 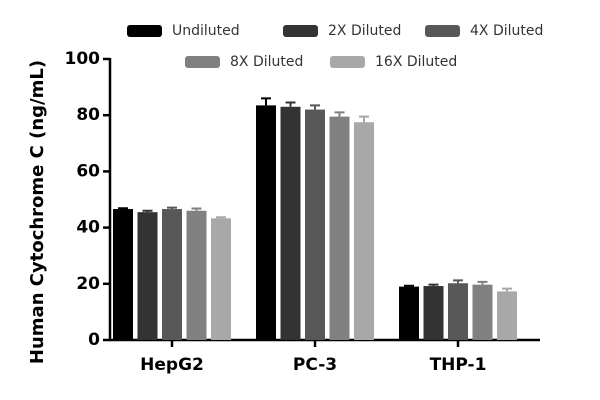 I want to click on y-axis-title: Human Cytochrome C (ng/mL), so click(x=37, y=212).